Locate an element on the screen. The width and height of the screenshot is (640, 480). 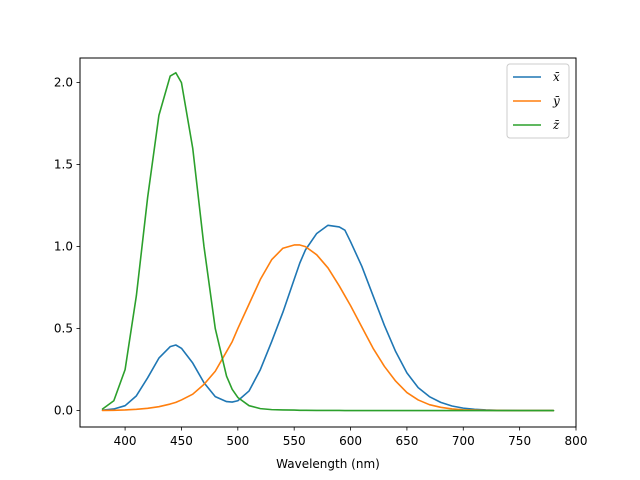
x-tick-label: 800 is located at coordinates (576, 441).